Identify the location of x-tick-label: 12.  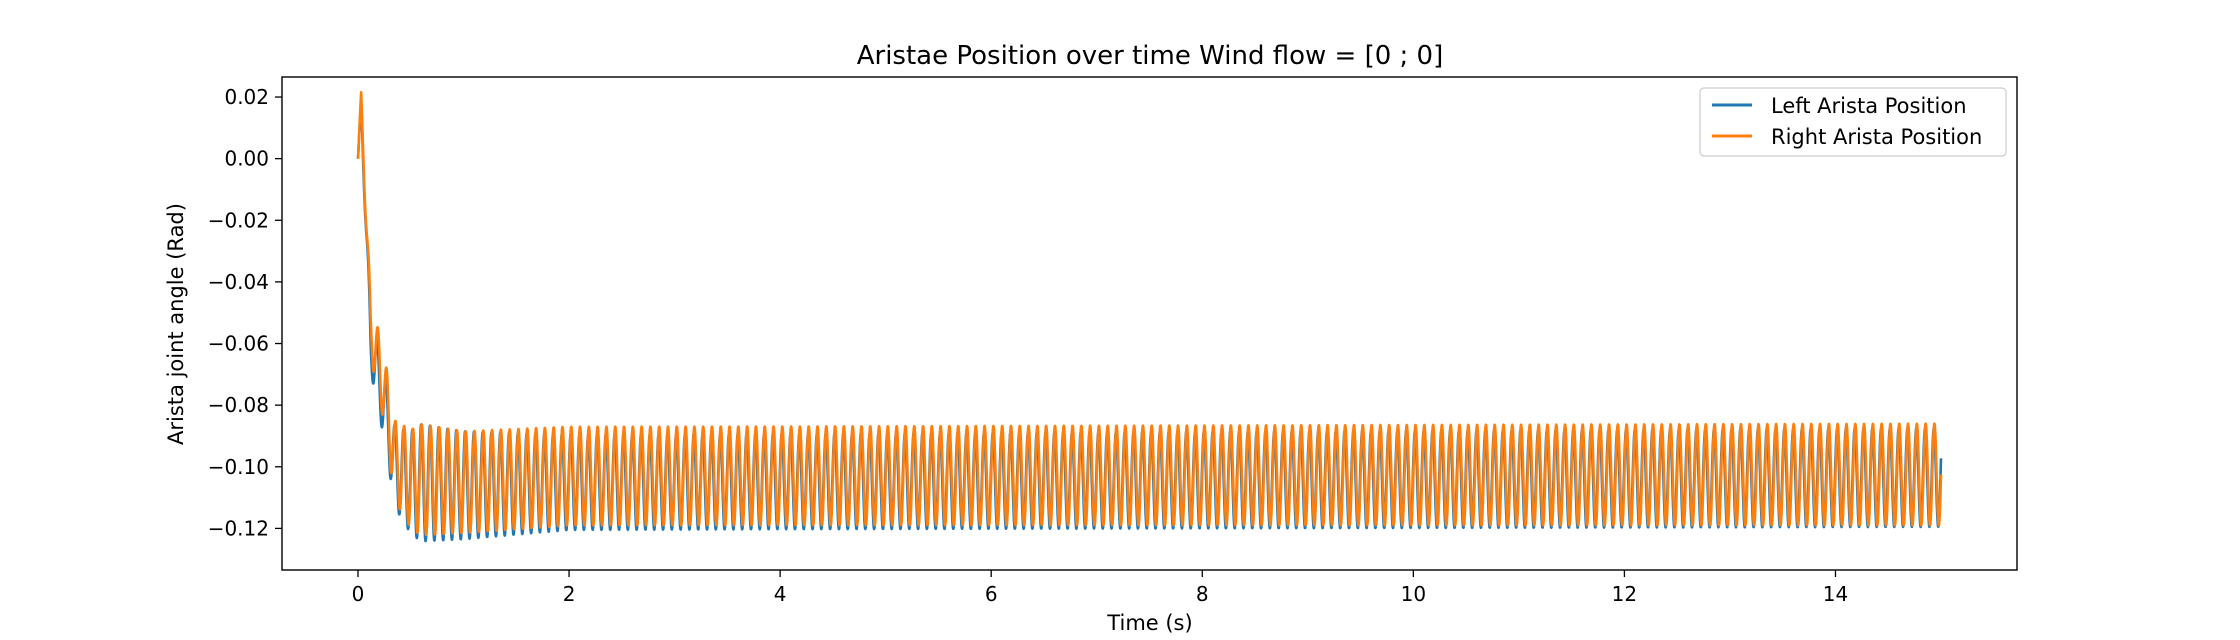
(1624, 594).